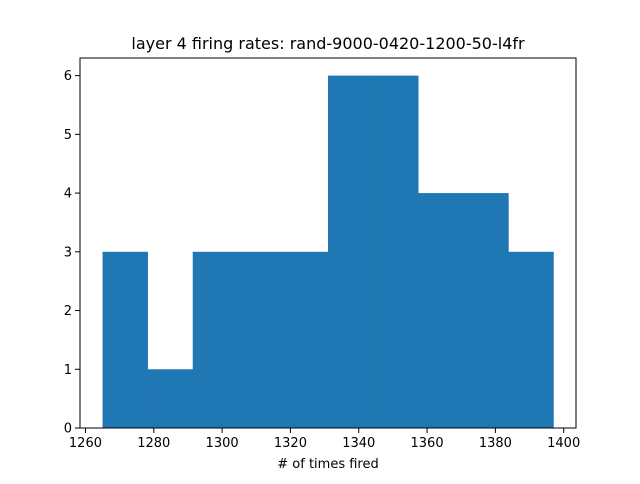 The width and height of the screenshot is (640, 484). I want to click on y-tick-label: 5, so click(68, 135).